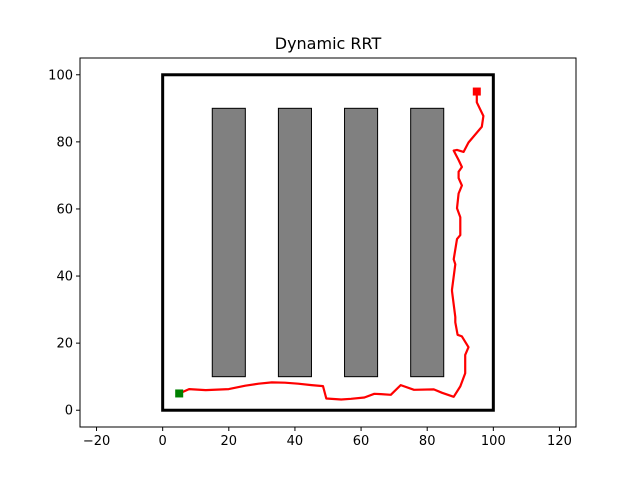 The height and width of the screenshot is (480, 640). Describe the element at coordinates (64, 344) in the screenshot. I see `y-tick-label: 20` at that location.